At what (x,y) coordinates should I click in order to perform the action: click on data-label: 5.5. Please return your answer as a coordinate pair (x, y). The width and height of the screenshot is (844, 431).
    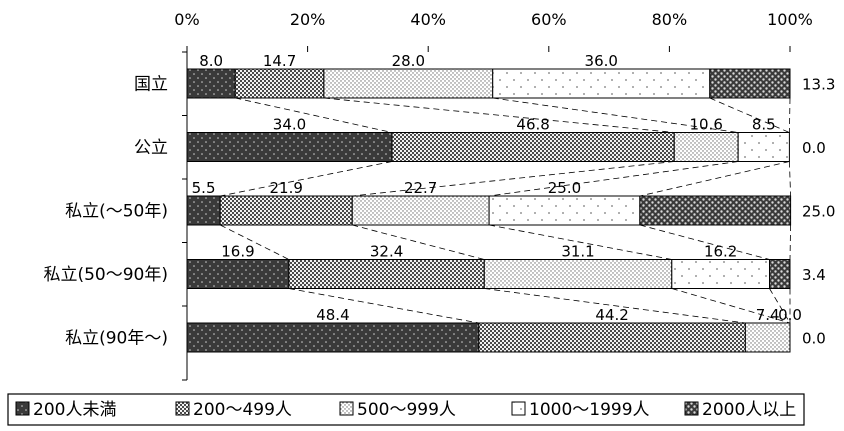
    Looking at the image, I should click on (204, 188).